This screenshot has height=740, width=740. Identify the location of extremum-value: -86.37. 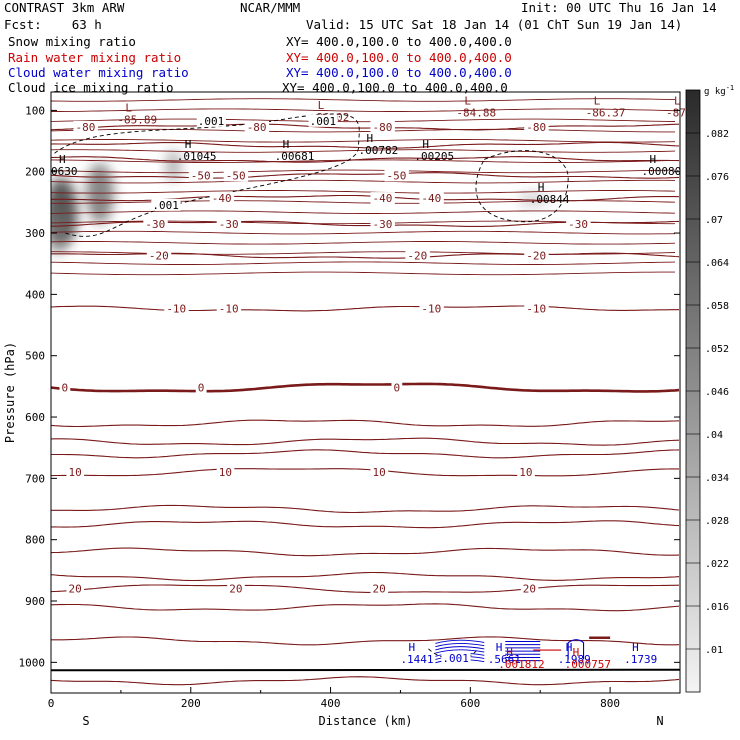
(606, 113).